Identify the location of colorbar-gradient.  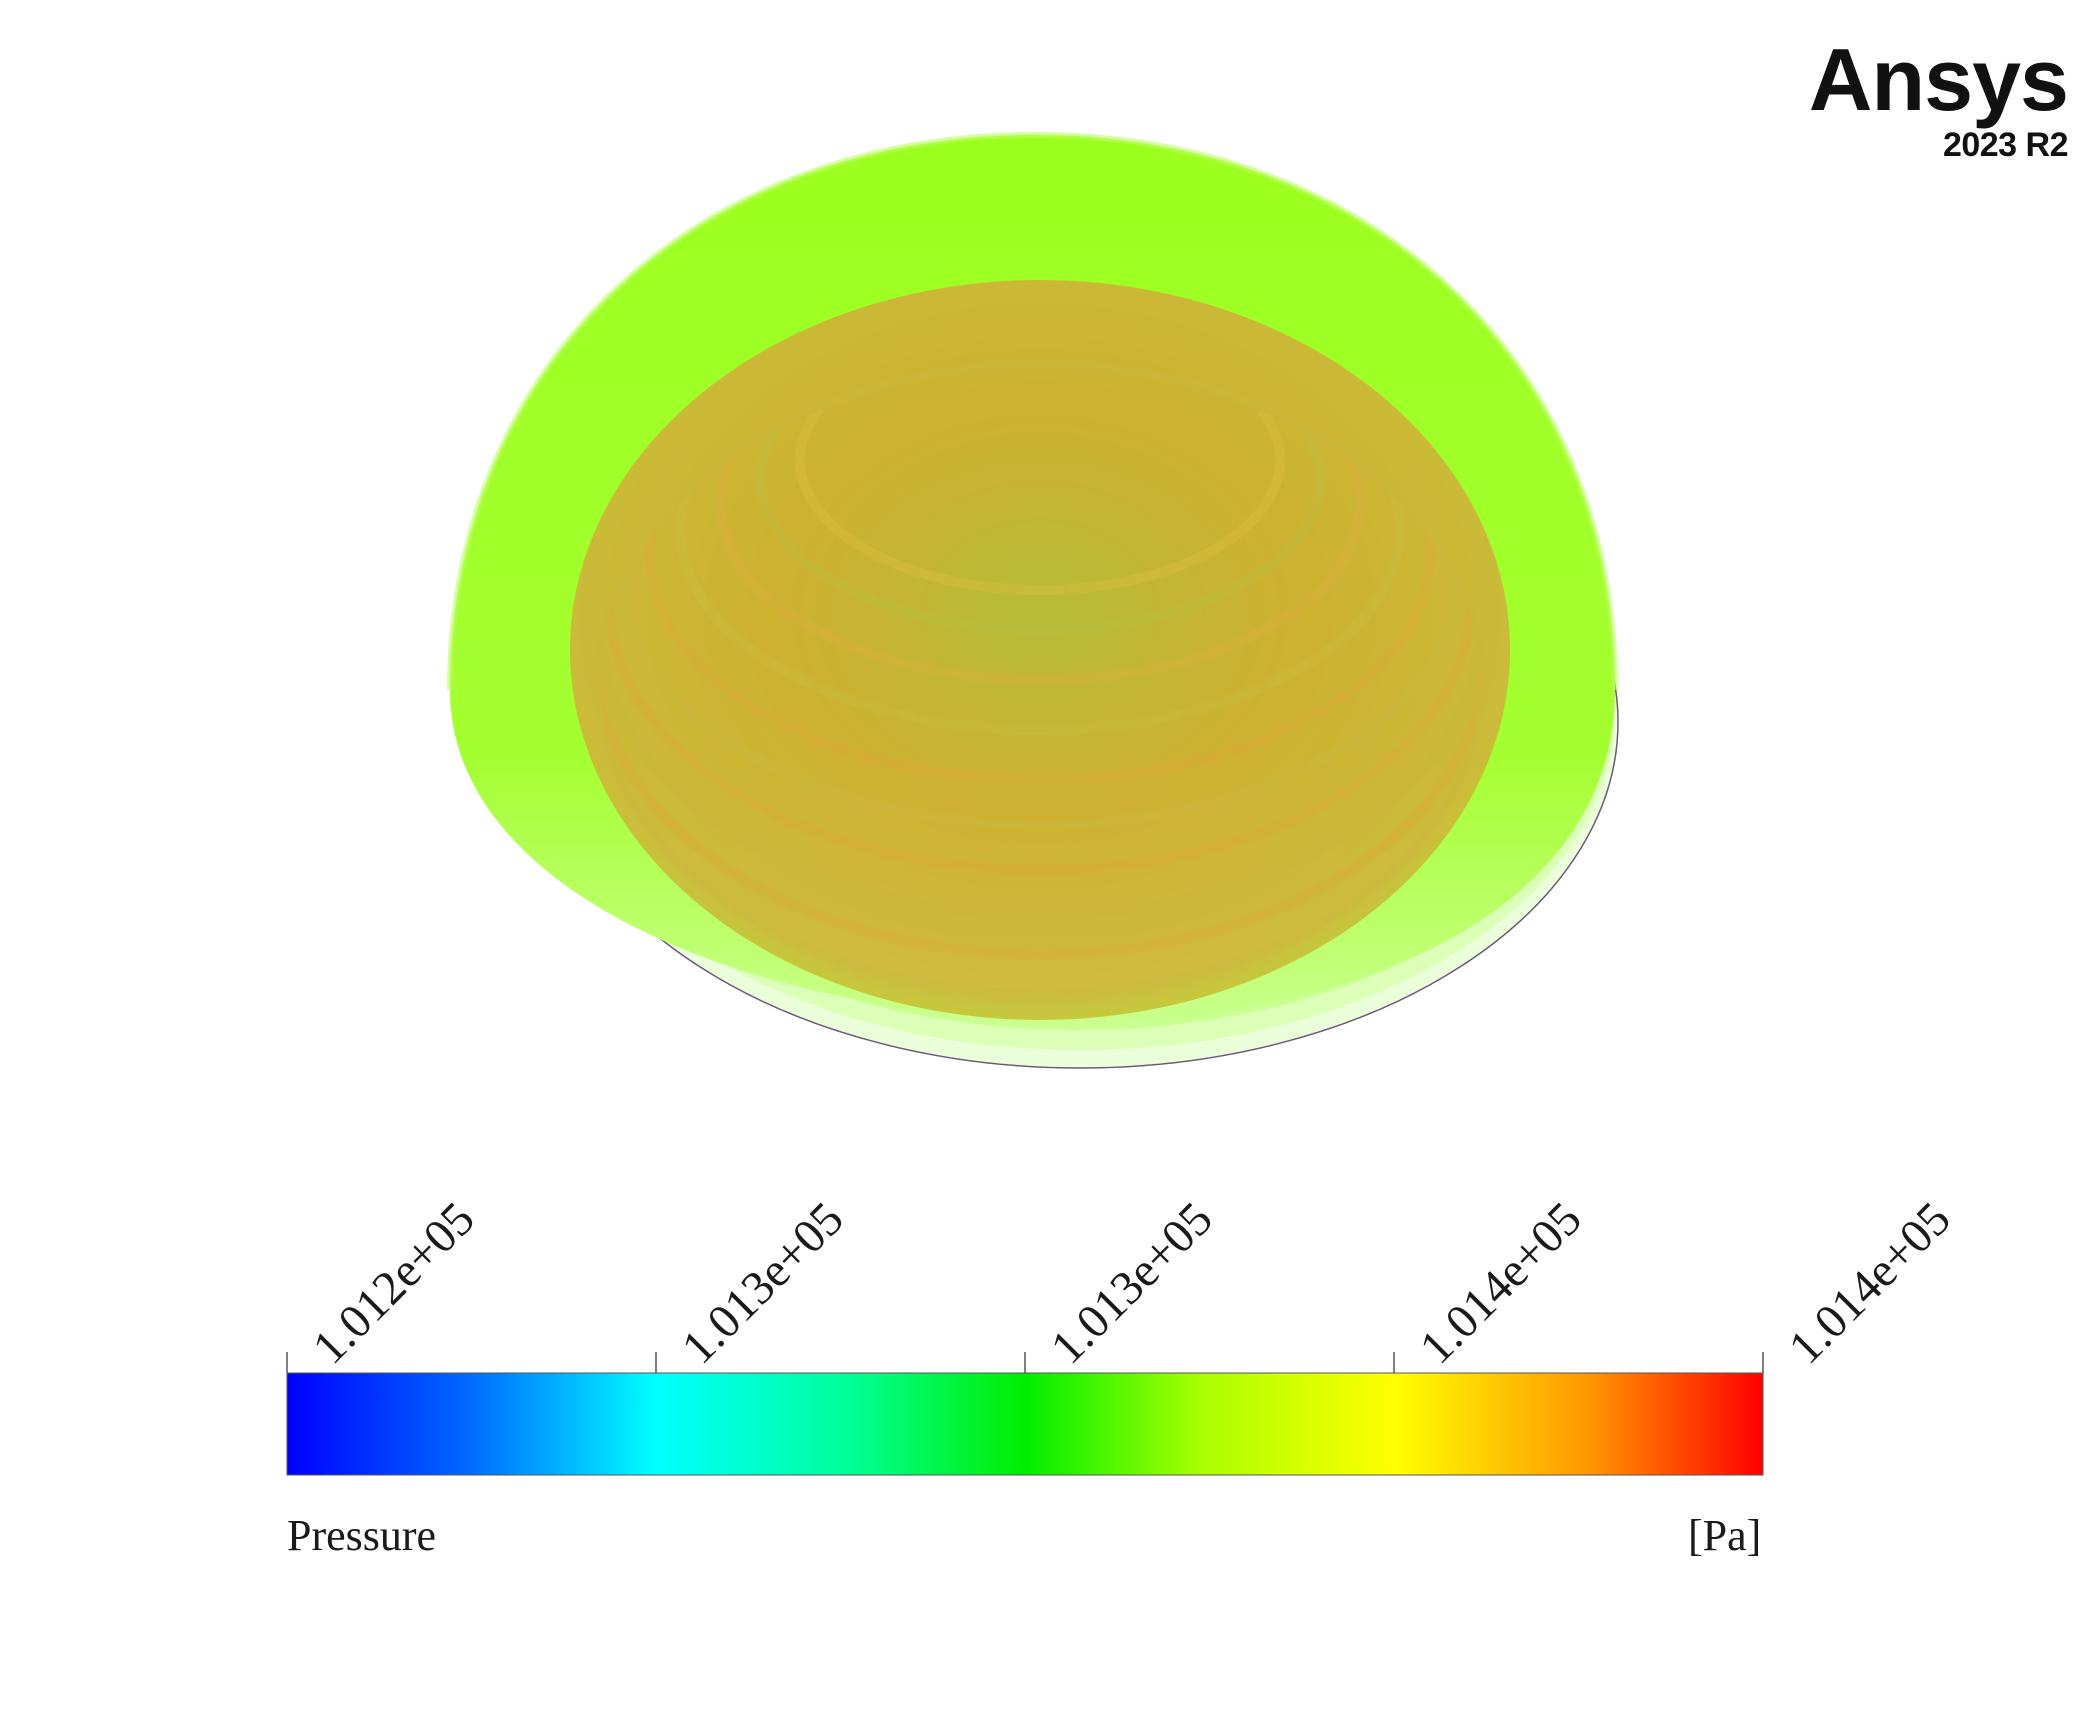
(1025, 1424).